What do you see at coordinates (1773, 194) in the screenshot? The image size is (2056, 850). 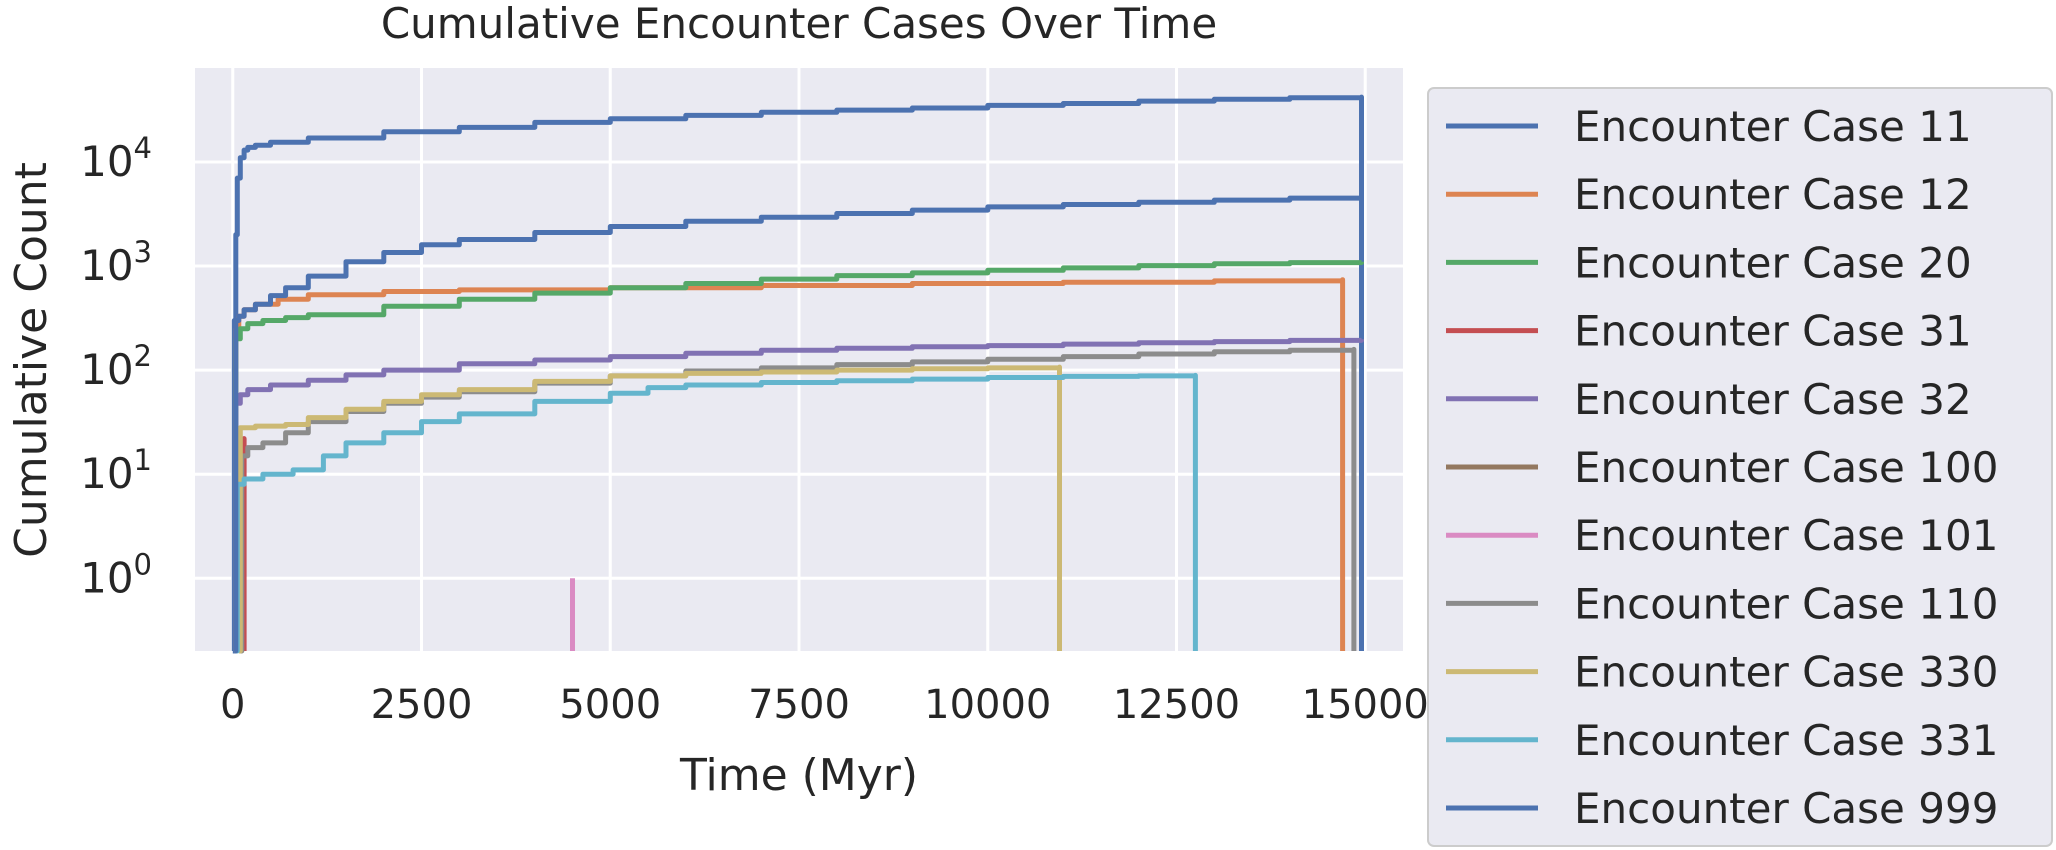 I see `legend-label-1: Encounter Case 12` at bounding box center [1773, 194].